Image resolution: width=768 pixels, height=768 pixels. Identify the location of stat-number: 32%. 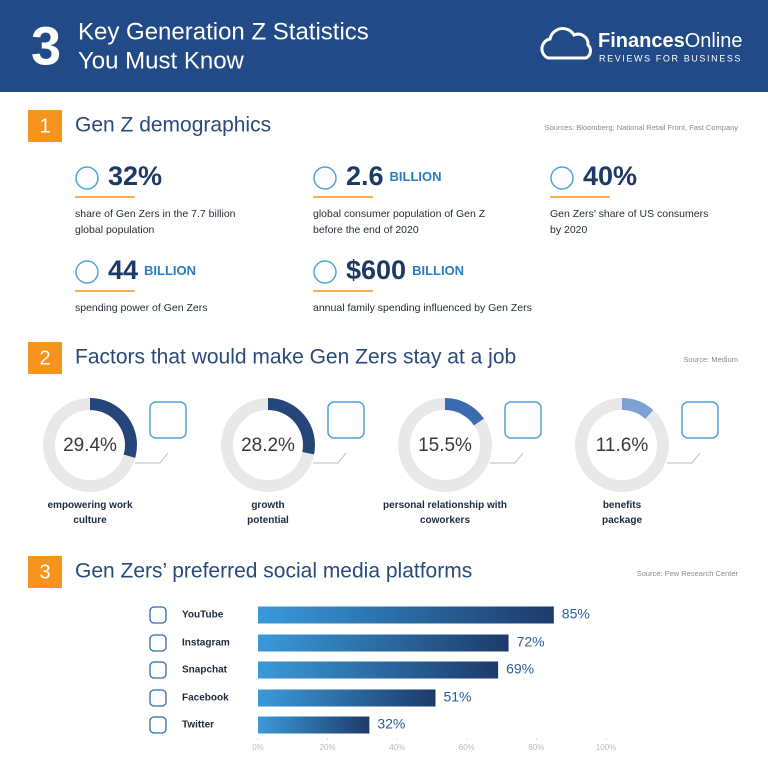
(135, 176).